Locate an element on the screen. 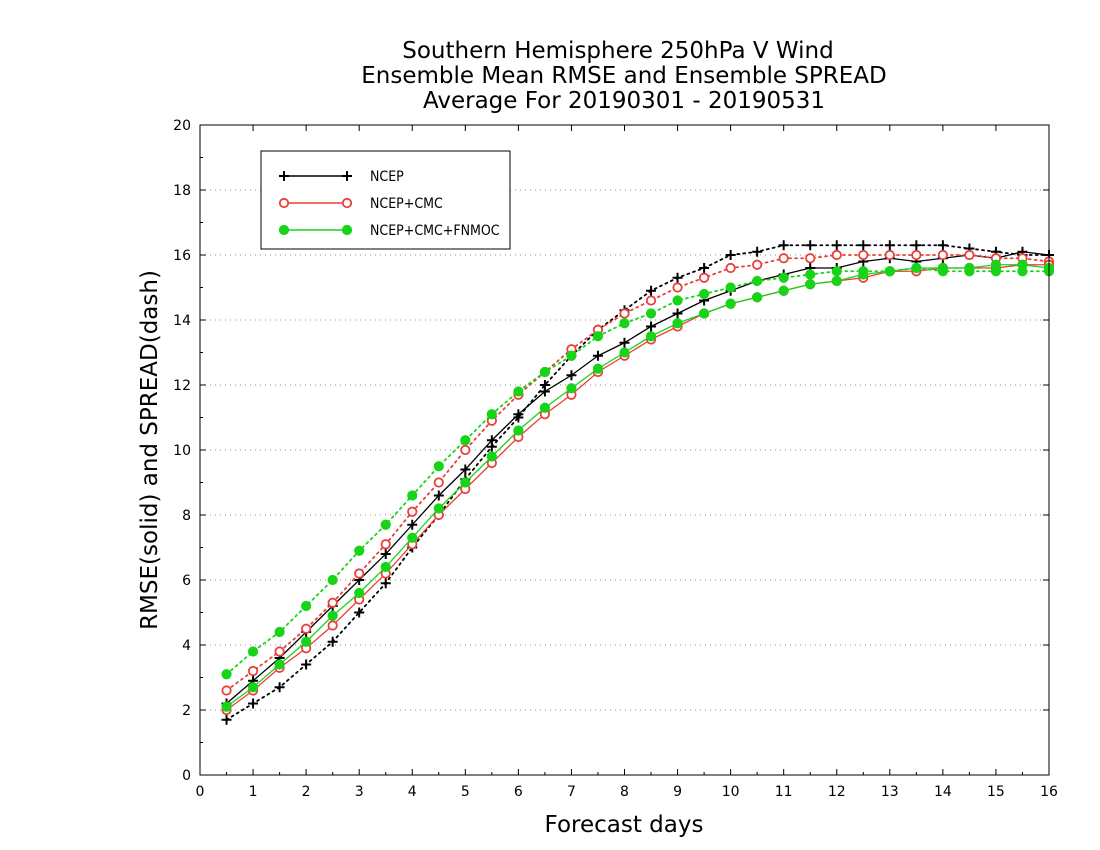 The width and height of the screenshot is (1100, 850). legend-item: NCEP+CMC+FNMOC is located at coordinates (389, 231).